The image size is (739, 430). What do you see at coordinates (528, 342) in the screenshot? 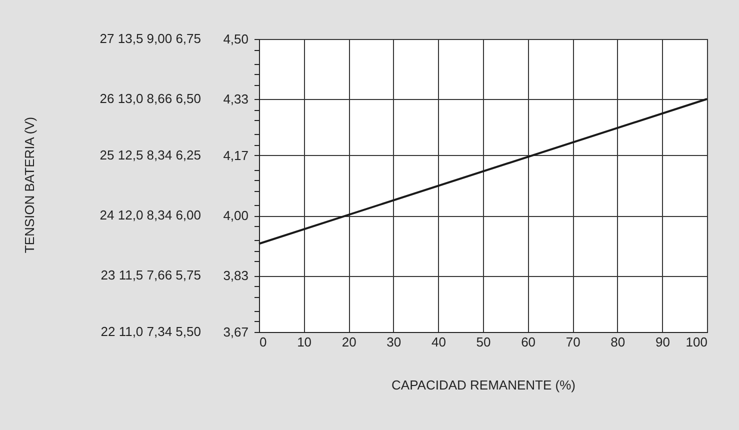
I see `x-tick-label: 60` at bounding box center [528, 342].